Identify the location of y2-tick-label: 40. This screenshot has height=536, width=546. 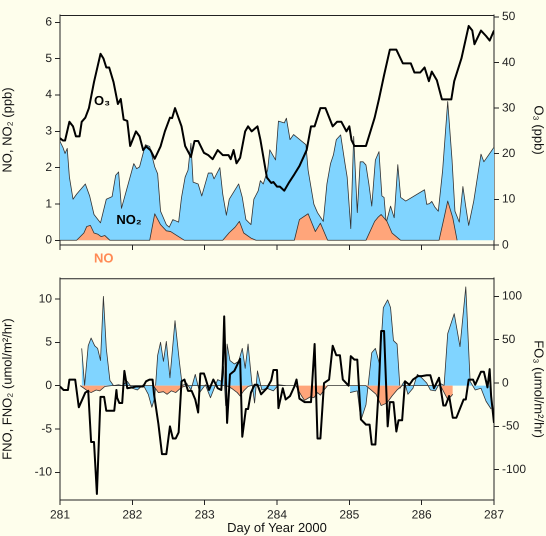
(509, 61).